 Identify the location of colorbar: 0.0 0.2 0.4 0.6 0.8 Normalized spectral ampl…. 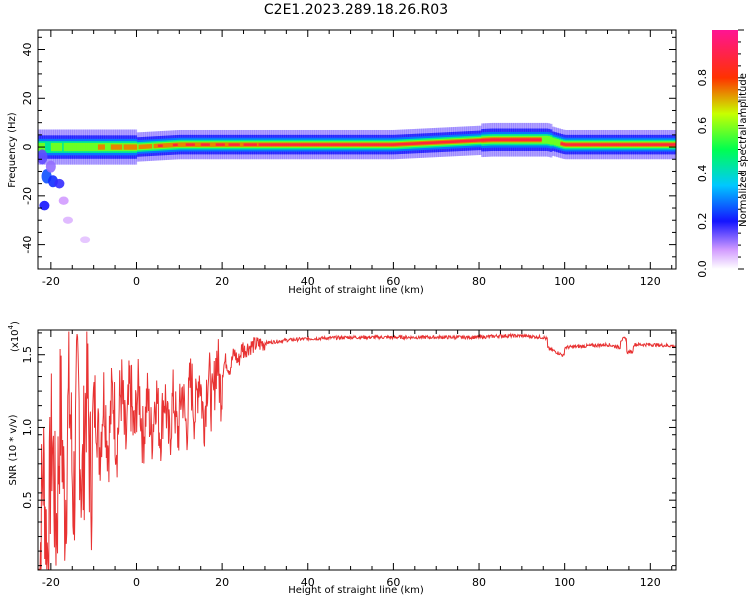
(722, 153).